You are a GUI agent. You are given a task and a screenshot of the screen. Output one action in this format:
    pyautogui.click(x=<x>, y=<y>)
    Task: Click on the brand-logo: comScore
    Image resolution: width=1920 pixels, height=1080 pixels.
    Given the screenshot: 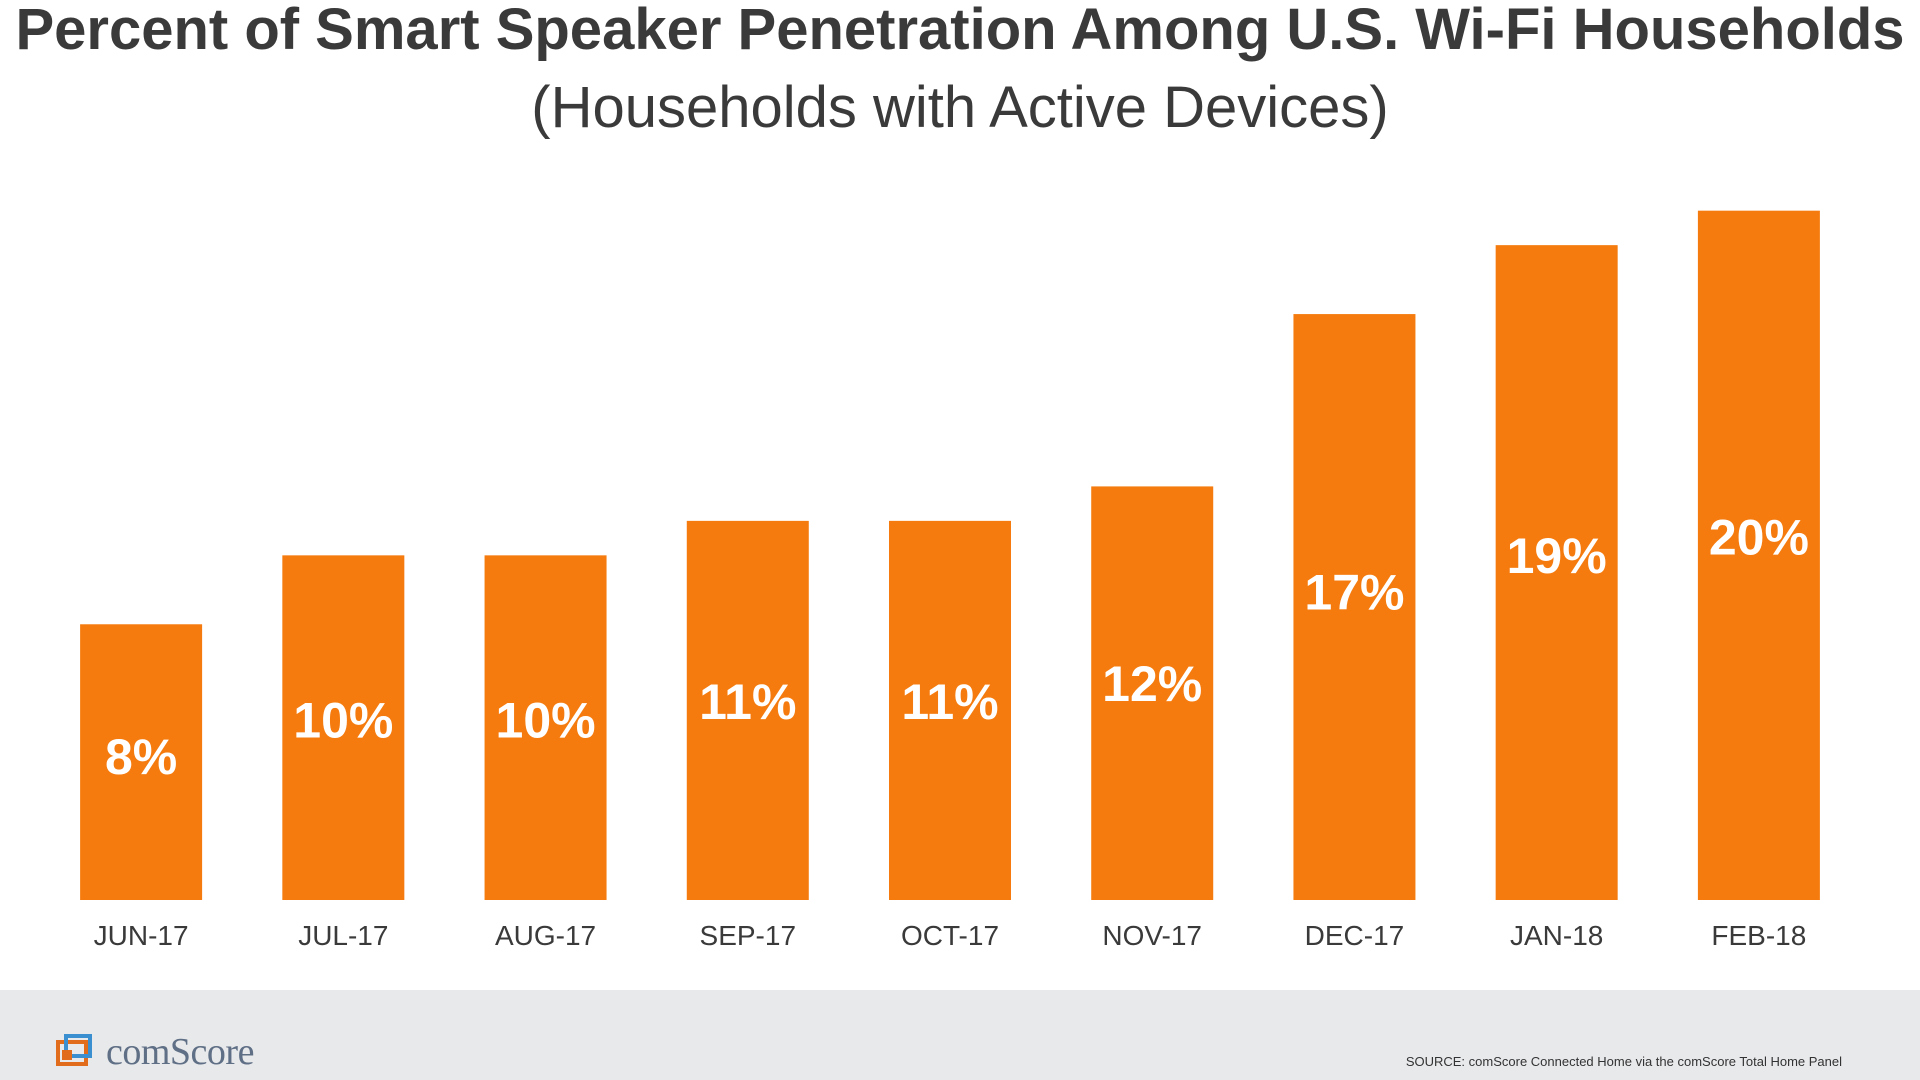 What is the action you would take?
    pyautogui.click(x=153, y=1052)
    